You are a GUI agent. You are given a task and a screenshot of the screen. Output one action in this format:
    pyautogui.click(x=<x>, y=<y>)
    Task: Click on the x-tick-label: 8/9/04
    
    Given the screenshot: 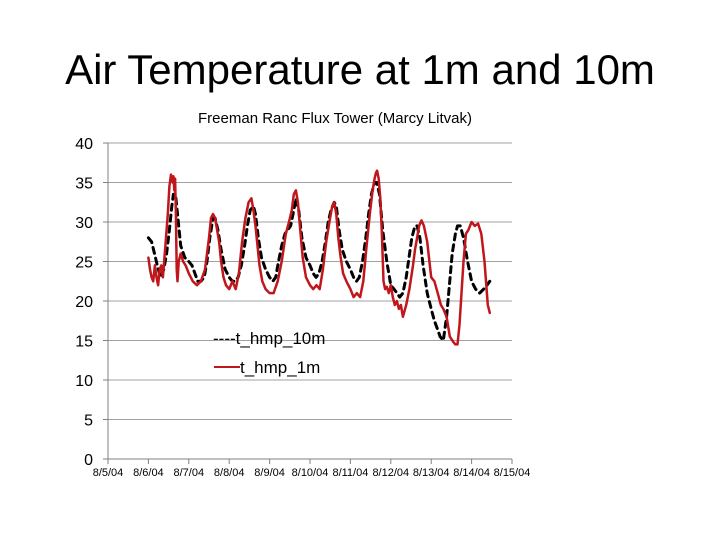 What is the action you would take?
    pyautogui.click(x=269, y=473)
    